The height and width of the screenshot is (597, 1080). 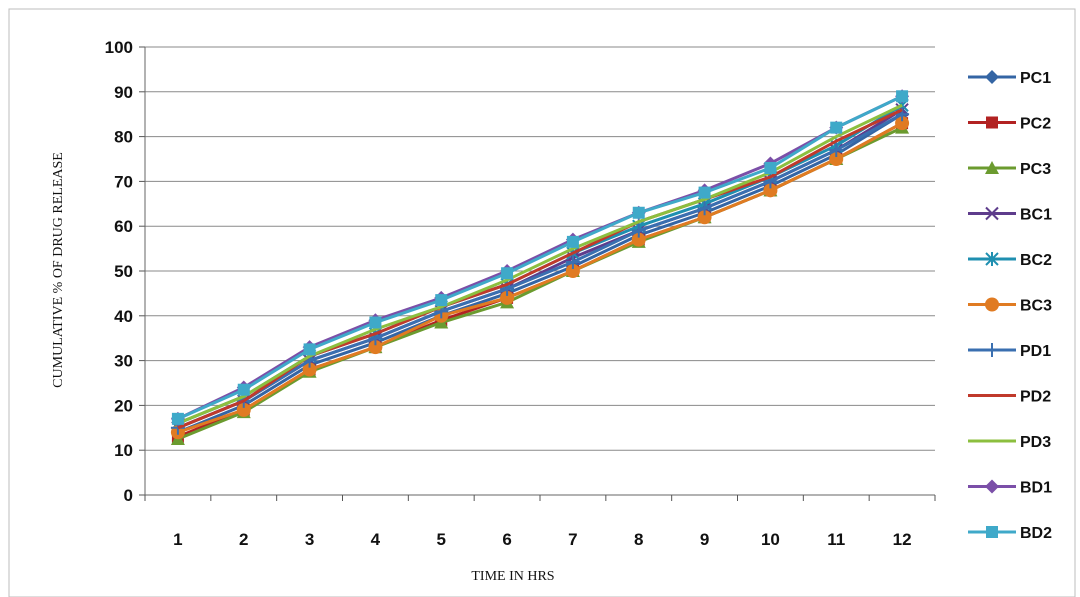 What do you see at coordinates (704, 539) in the screenshot?
I see `x-tick-label: 9` at bounding box center [704, 539].